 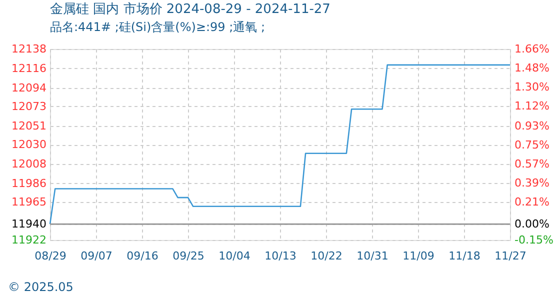 I want to click on y2-tick-label: 1.66%, so click(x=532, y=49).